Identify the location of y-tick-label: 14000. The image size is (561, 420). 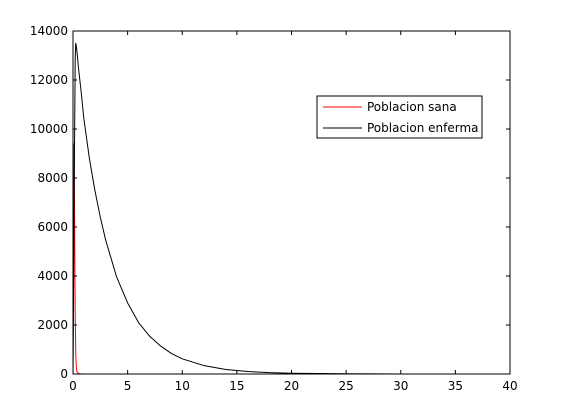
(49, 31).